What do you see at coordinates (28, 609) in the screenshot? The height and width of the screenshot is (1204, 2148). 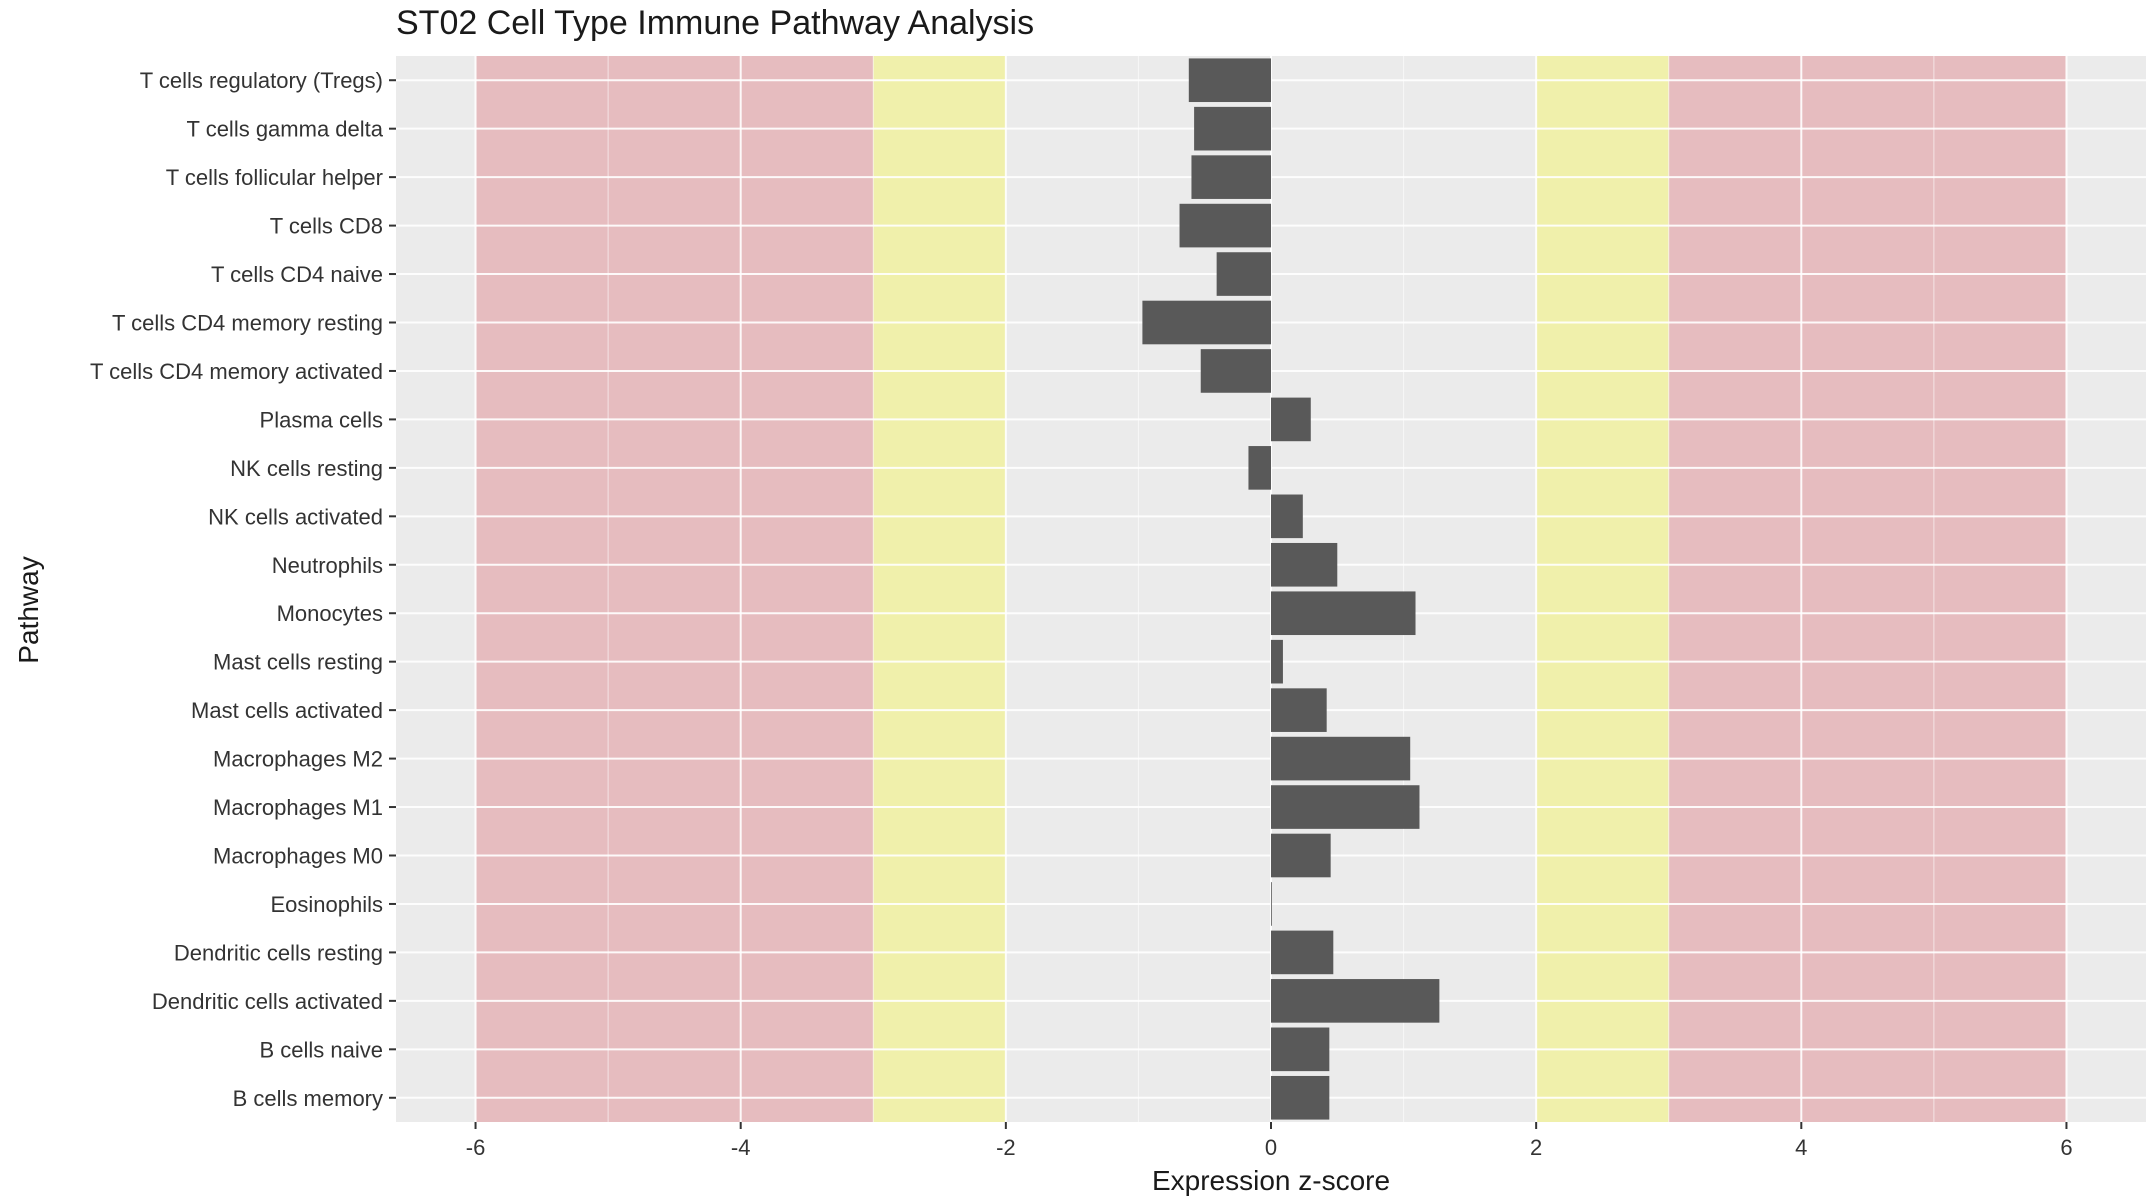 I see `y-axis-title: Pathway` at bounding box center [28, 609].